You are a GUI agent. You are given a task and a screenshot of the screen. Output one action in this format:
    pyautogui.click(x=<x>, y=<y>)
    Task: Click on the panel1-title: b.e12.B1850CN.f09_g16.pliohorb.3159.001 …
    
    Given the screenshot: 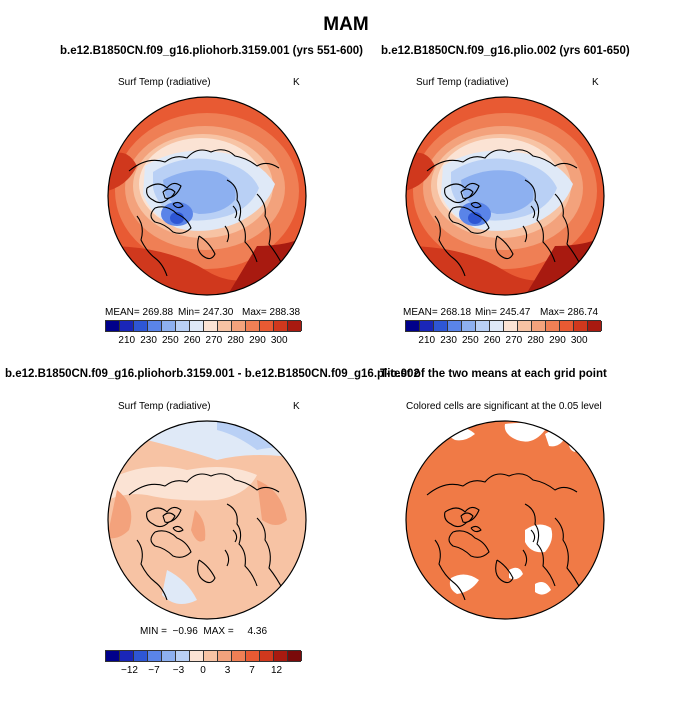 What is the action you would take?
    pyautogui.click(x=211, y=51)
    